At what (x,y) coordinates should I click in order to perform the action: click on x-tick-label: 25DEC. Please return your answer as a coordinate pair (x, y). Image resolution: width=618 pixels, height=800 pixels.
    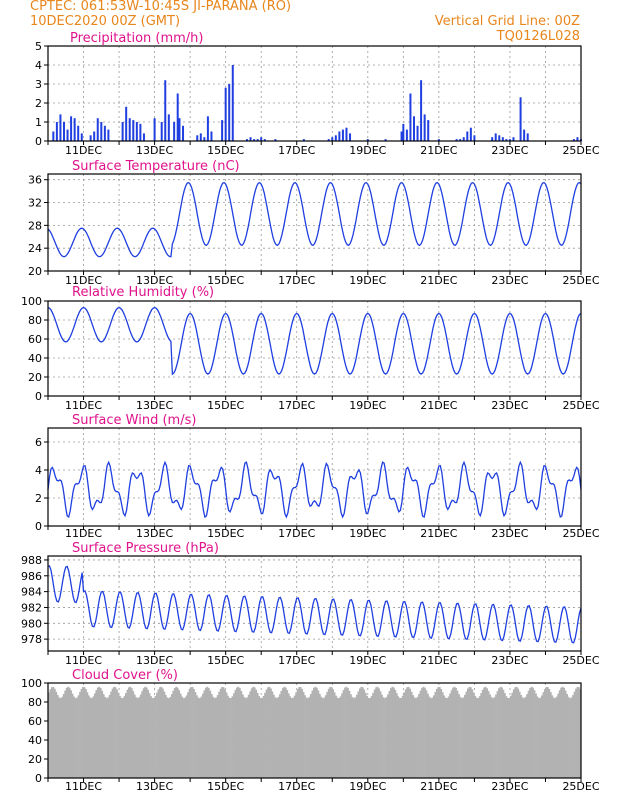
    Looking at the image, I should click on (580, 280).